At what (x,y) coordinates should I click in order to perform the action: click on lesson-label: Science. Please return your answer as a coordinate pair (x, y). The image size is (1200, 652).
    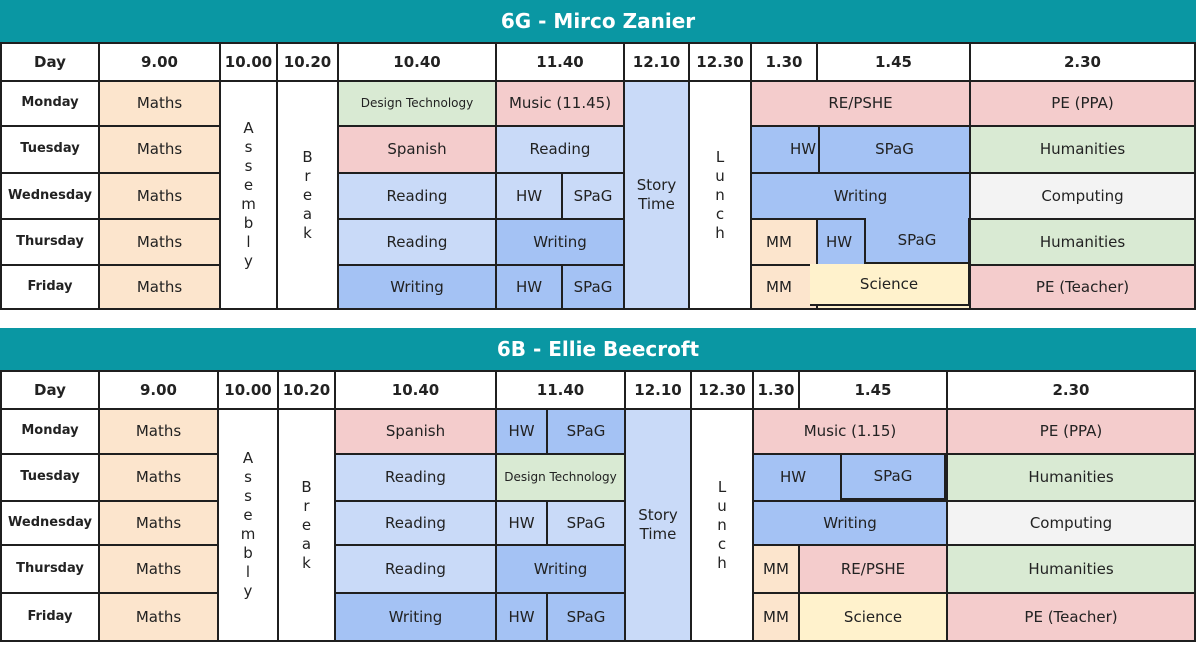
    Looking at the image, I should click on (889, 283).